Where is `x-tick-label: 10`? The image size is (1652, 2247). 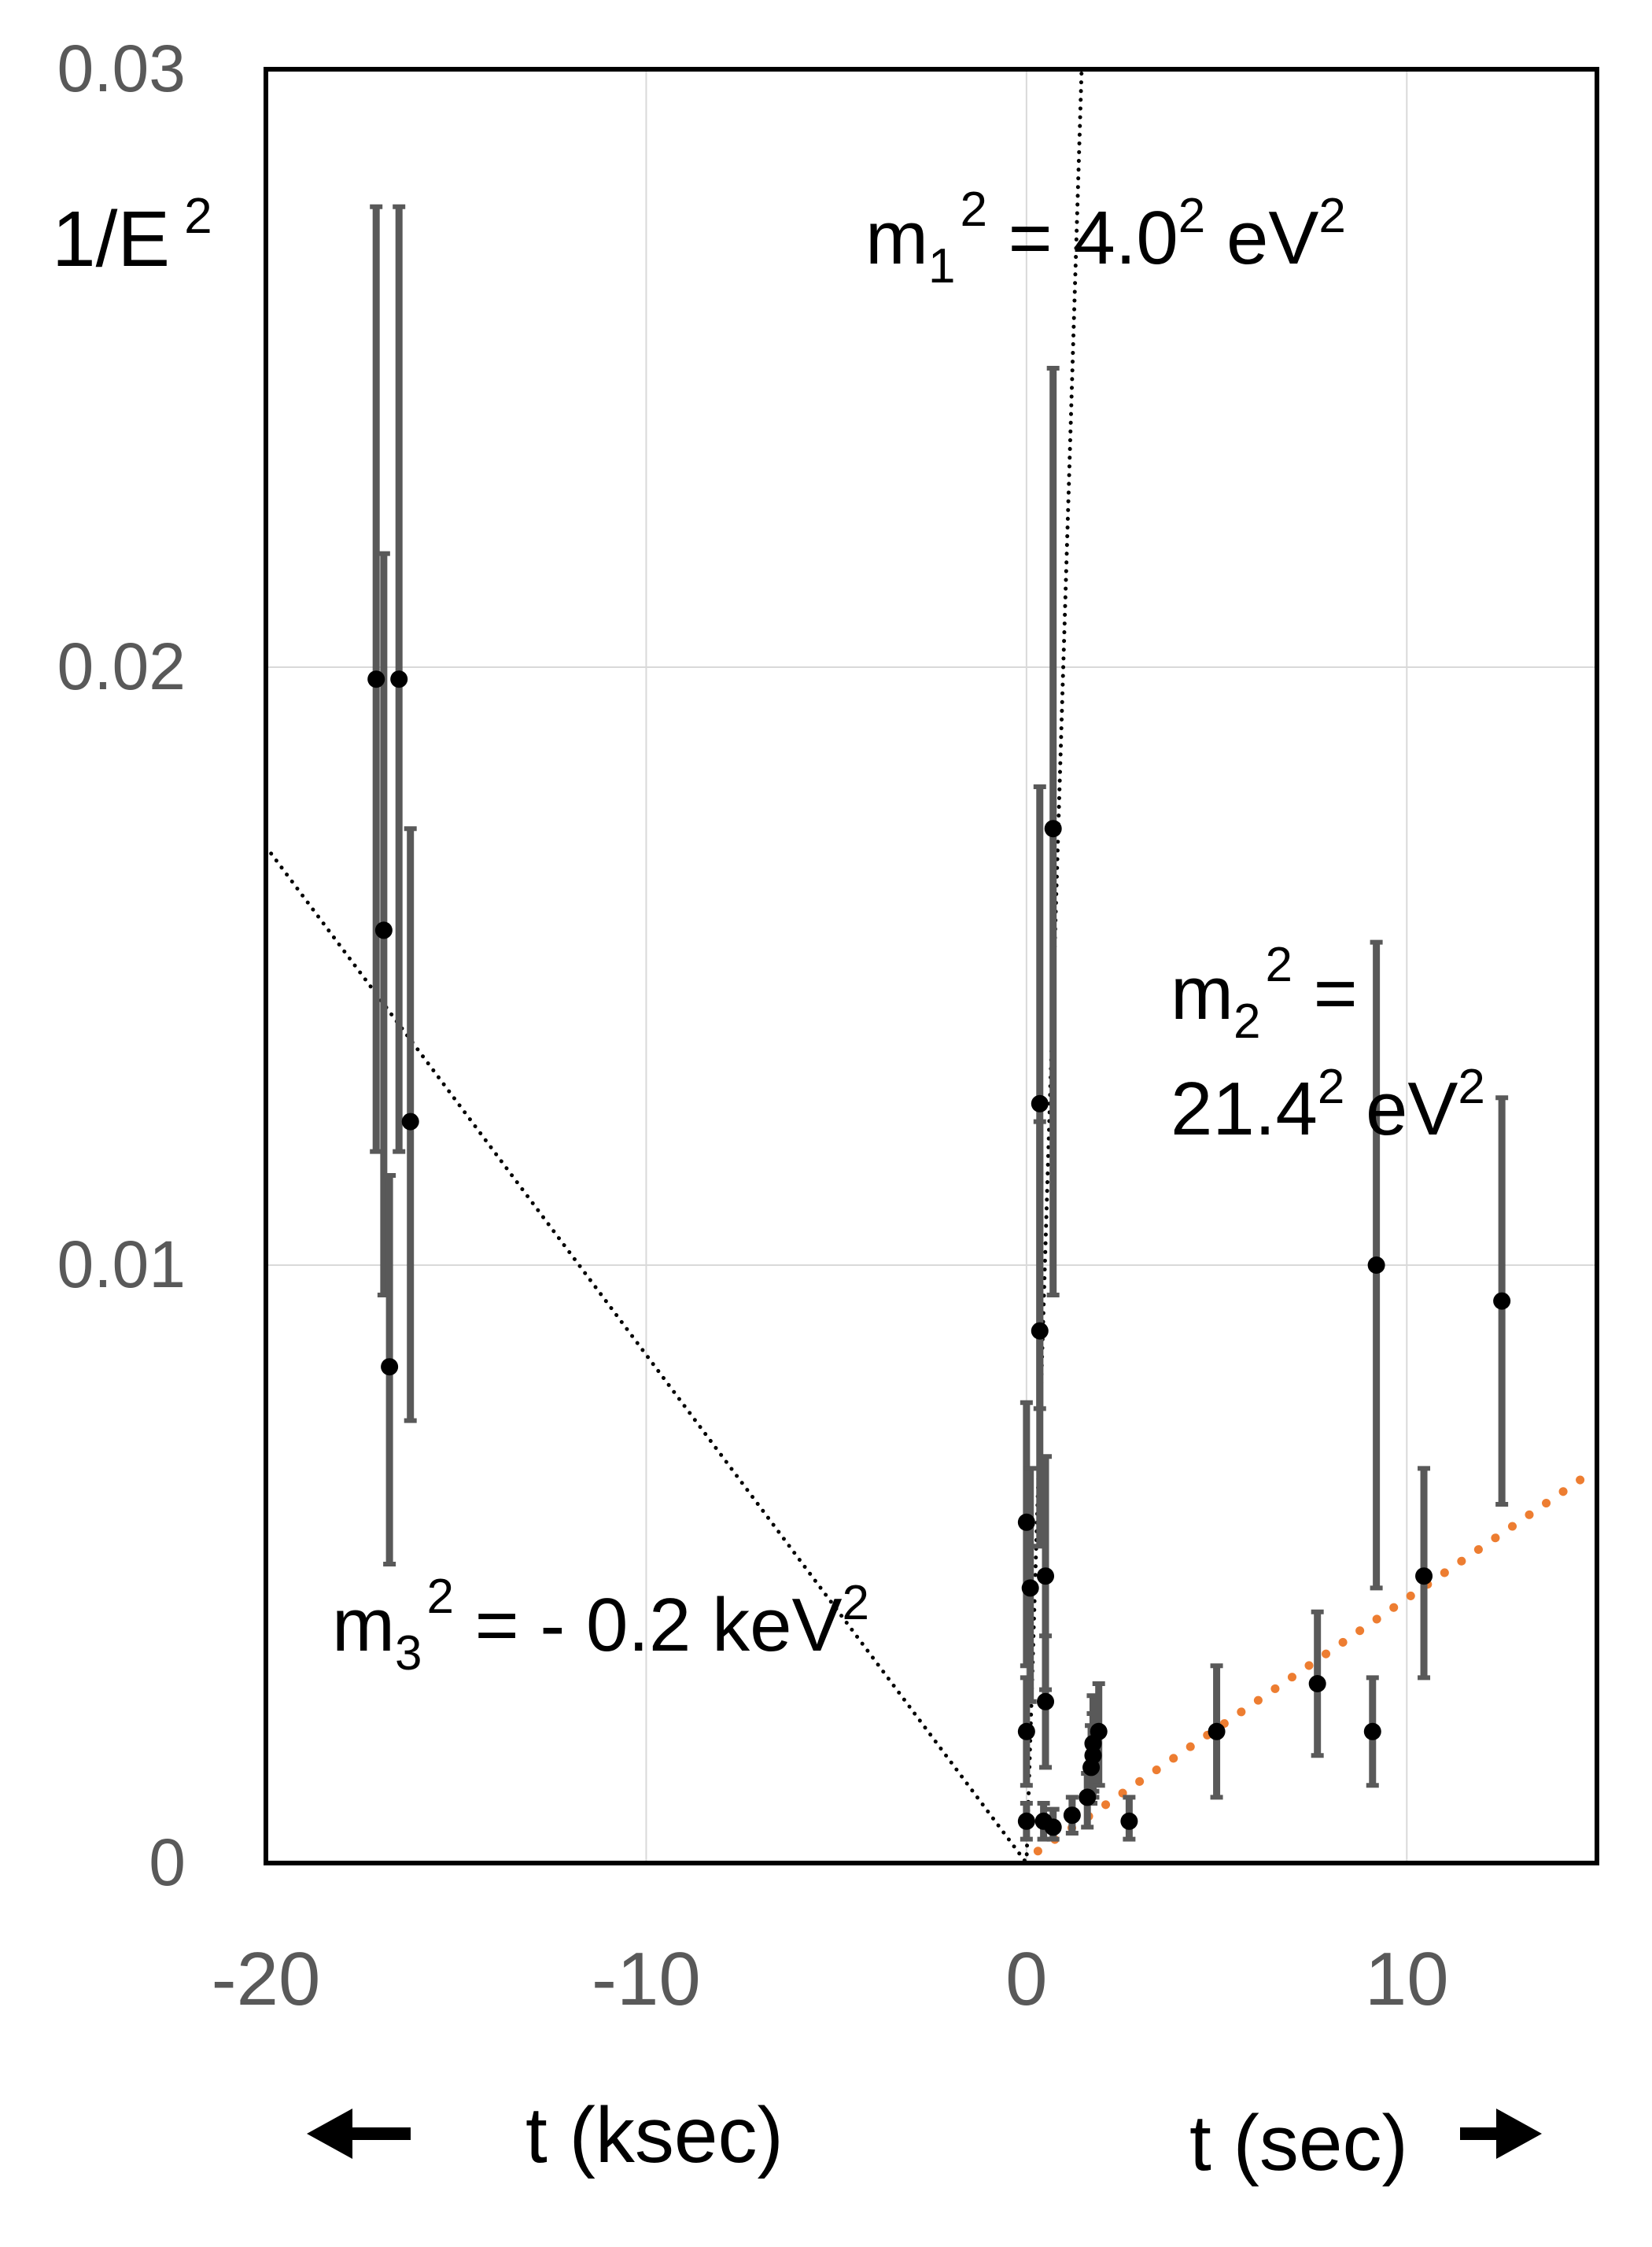
x-tick-label: 10 is located at coordinates (1407, 1979).